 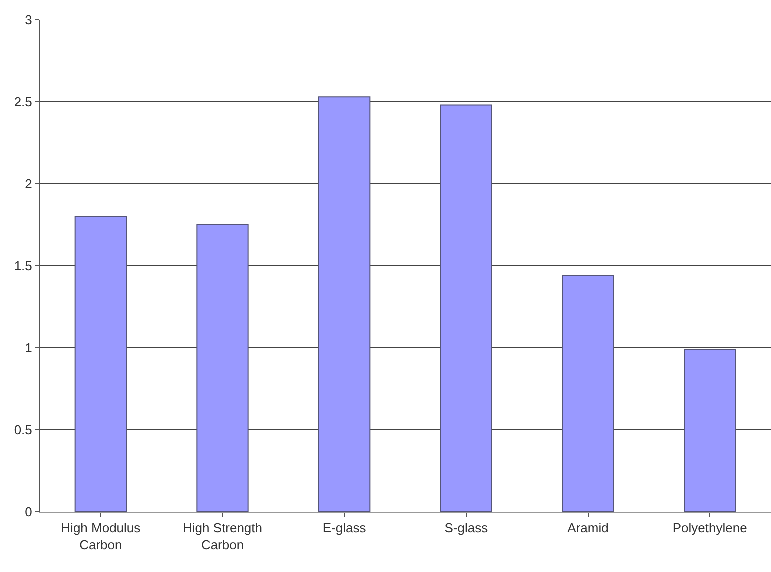 What do you see at coordinates (23, 266) in the screenshot?
I see `y-tick-label: 1.5` at bounding box center [23, 266].